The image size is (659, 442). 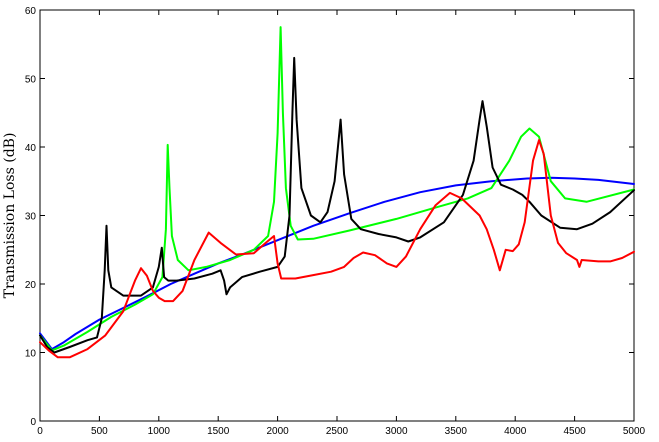 I want to click on y-tick-label: 50, so click(x=31, y=80).